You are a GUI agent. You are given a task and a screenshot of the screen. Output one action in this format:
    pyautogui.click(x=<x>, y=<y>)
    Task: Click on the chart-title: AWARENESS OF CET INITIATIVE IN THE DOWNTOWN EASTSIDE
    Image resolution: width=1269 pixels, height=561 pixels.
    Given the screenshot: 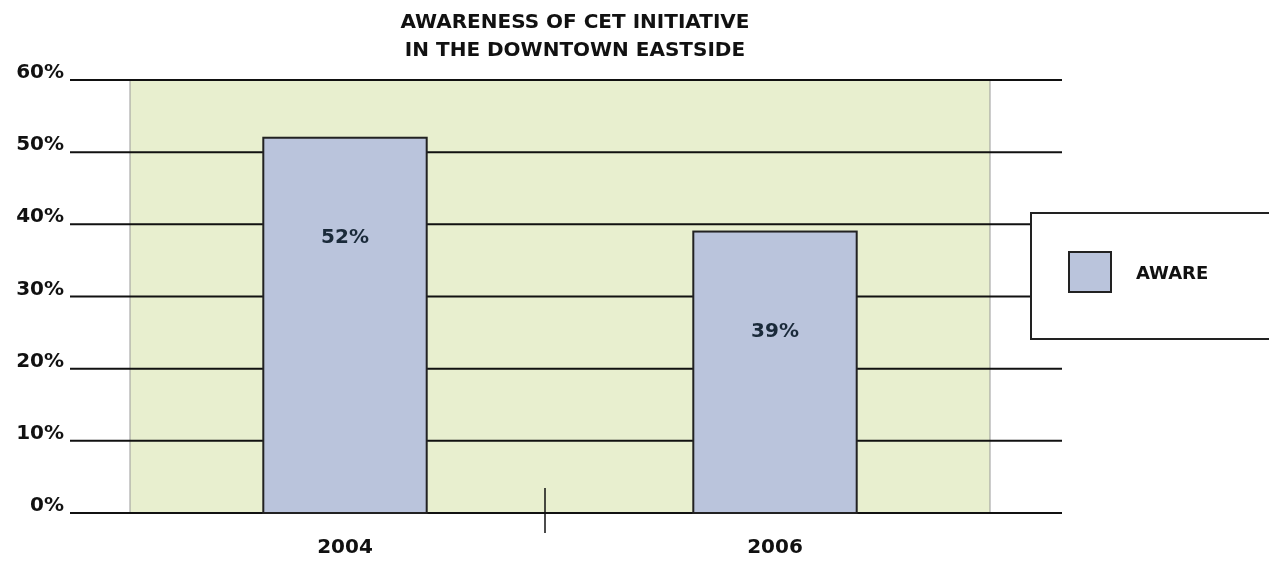 What is the action you would take?
    pyautogui.click(x=575, y=35)
    